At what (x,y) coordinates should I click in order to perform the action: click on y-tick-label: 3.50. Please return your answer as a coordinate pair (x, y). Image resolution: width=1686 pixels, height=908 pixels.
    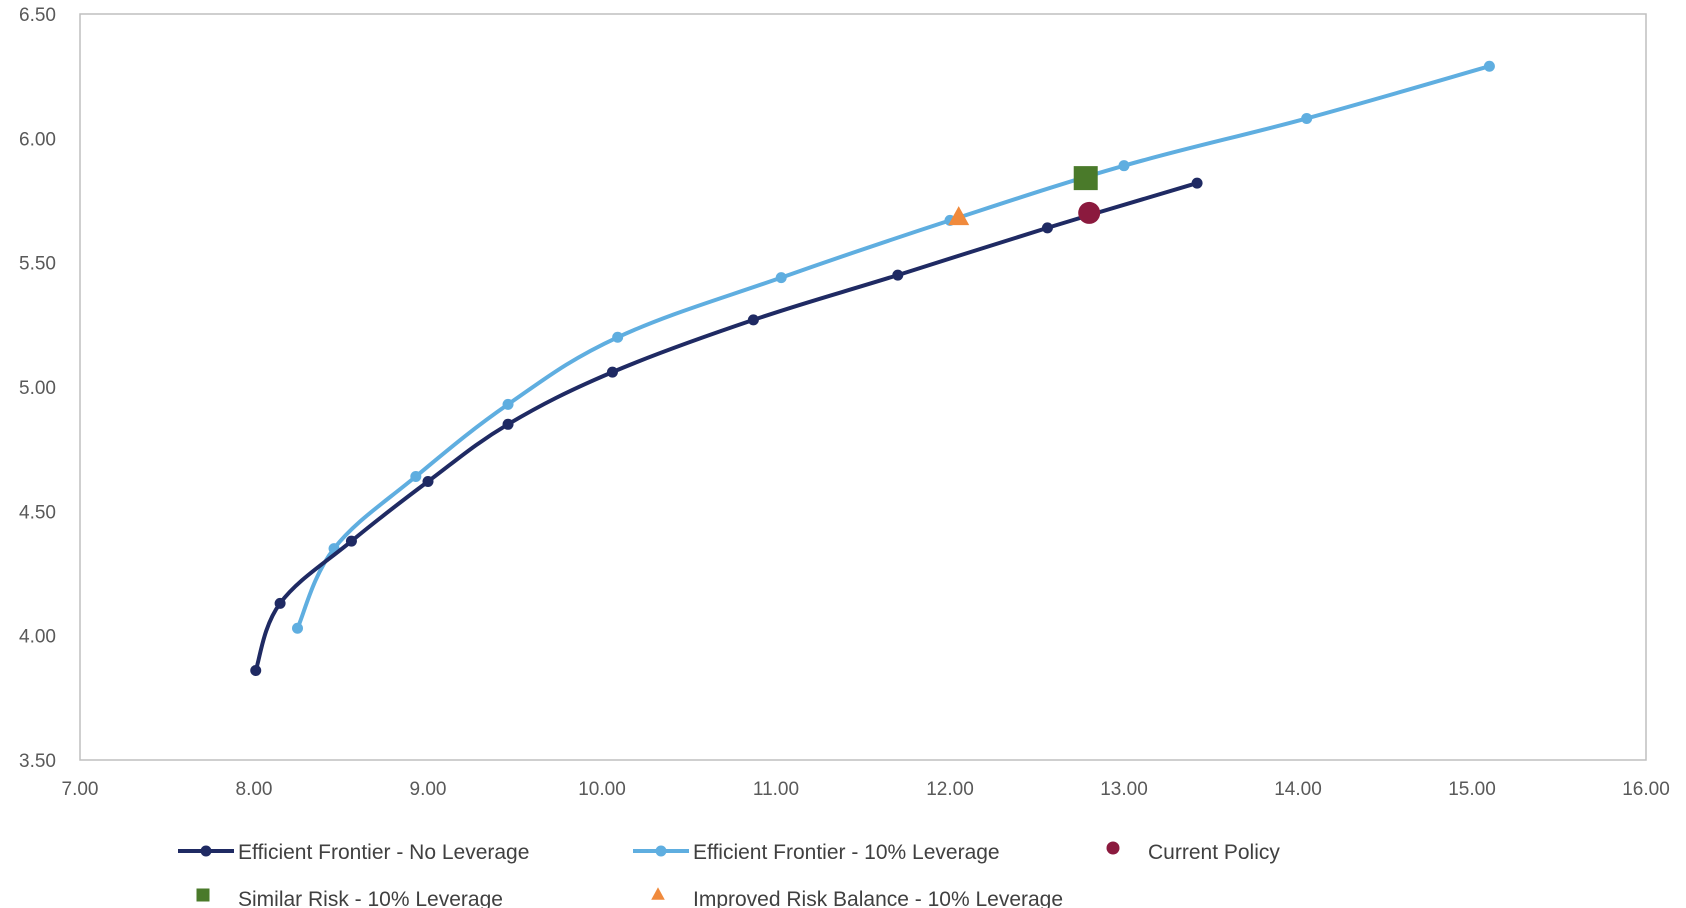
    Looking at the image, I should click on (37, 761).